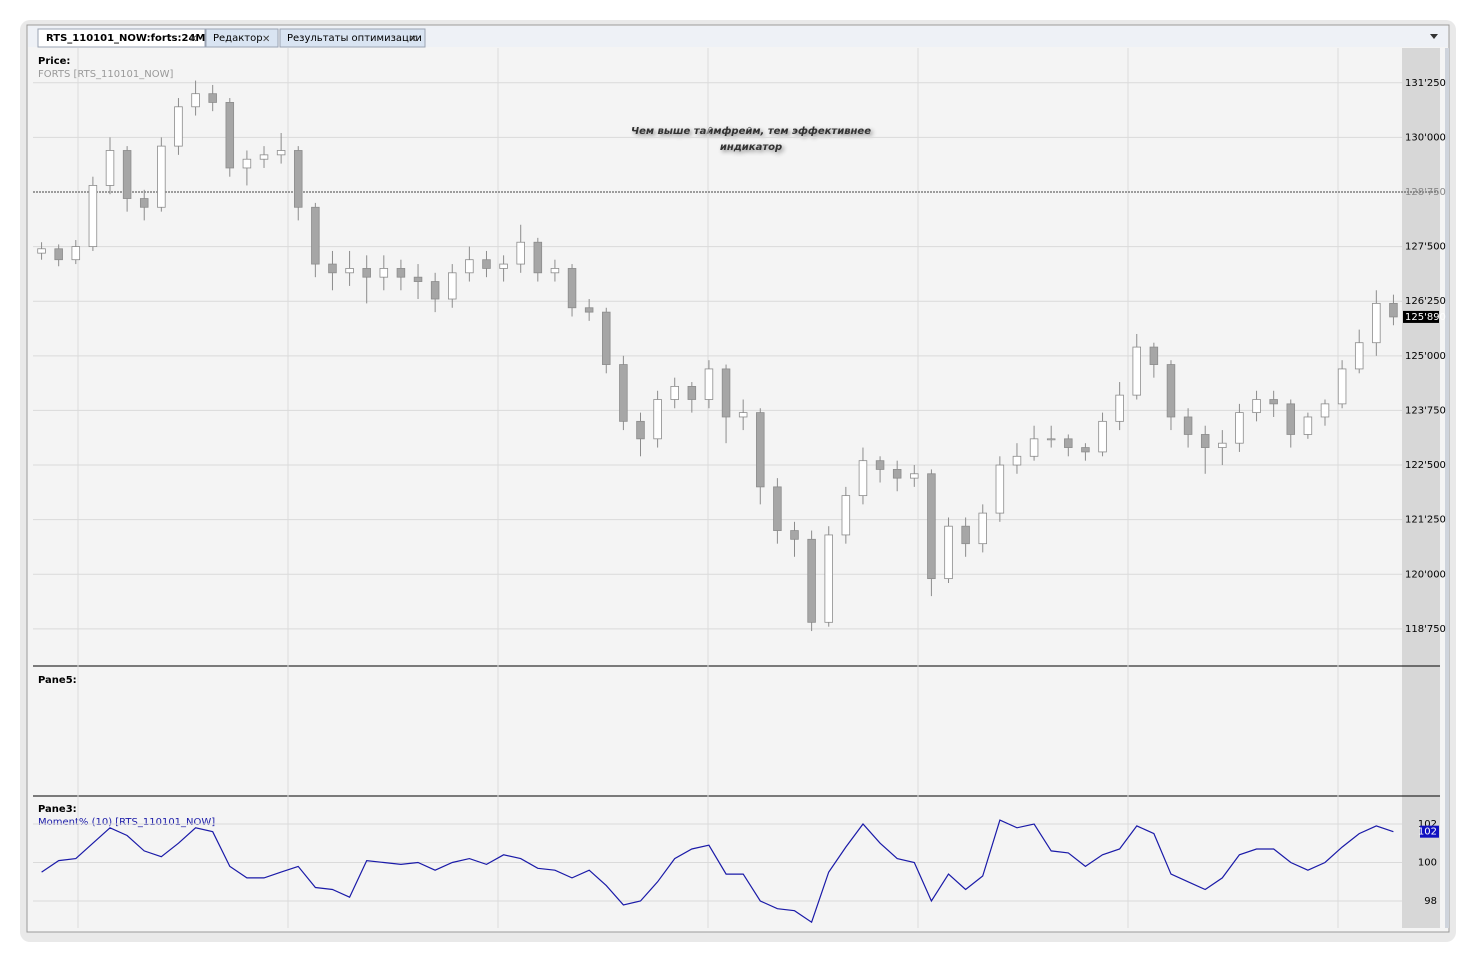  Describe the element at coordinates (54, 61) in the screenshot. I see `pane-title: Price:` at that location.